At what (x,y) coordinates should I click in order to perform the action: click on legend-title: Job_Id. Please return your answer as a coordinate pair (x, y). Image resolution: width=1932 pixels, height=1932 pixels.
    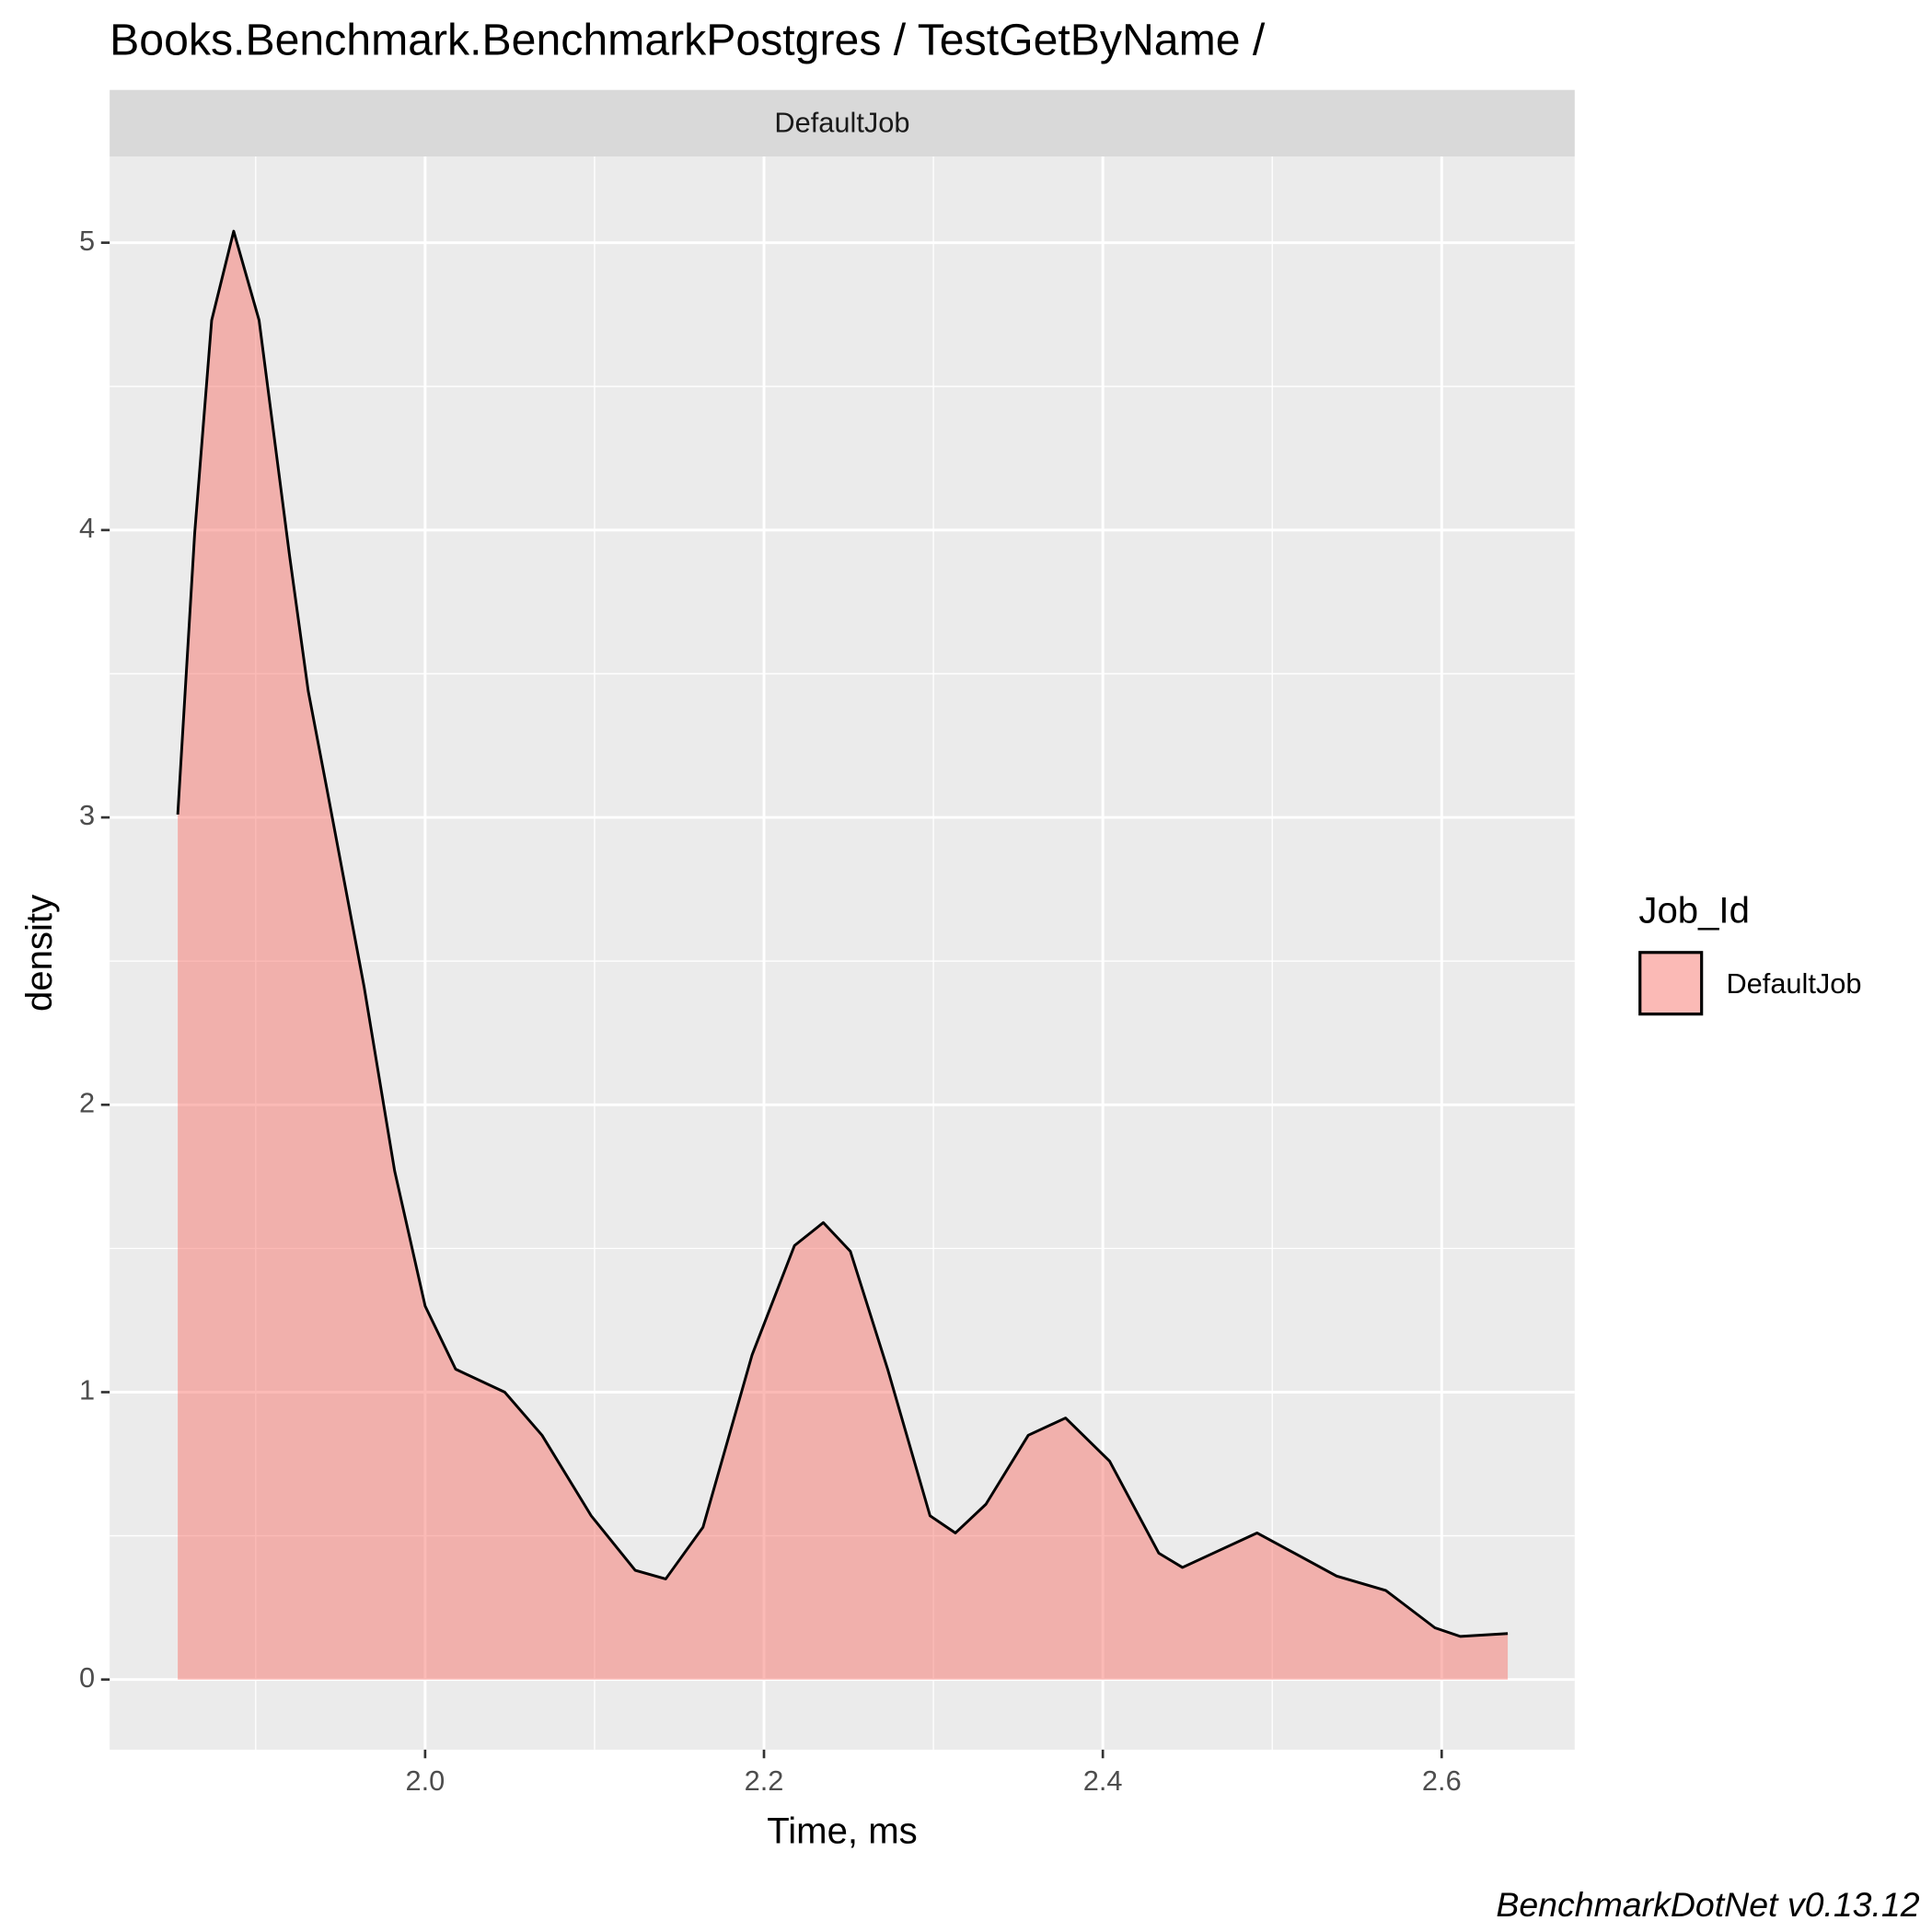
    Looking at the image, I should click on (1694, 911).